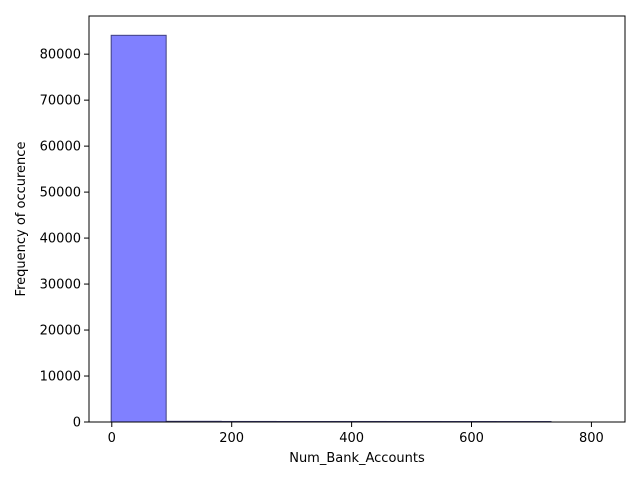  I want to click on x-axis-label: Num_Bank_Accounts, so click(357, 458).